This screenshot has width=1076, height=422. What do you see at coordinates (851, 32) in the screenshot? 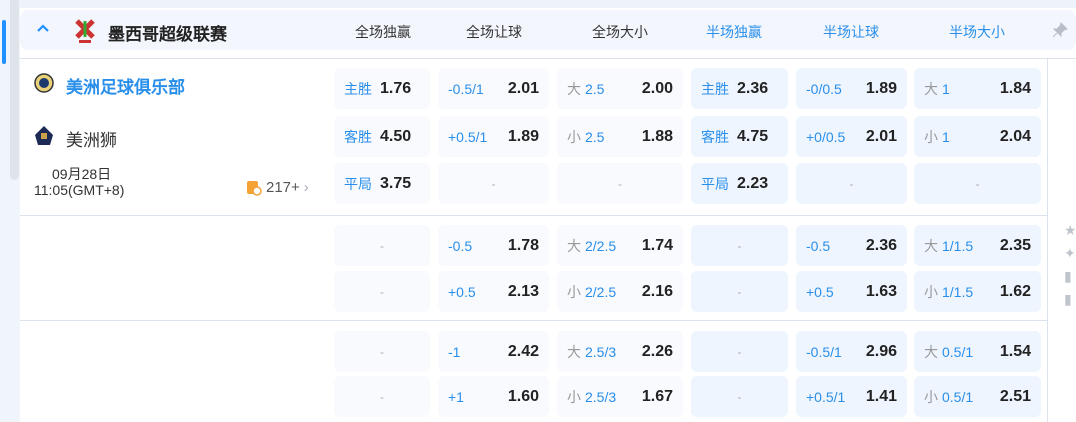
I see `column-header: 半场让球` at bounding box center [851, 32].